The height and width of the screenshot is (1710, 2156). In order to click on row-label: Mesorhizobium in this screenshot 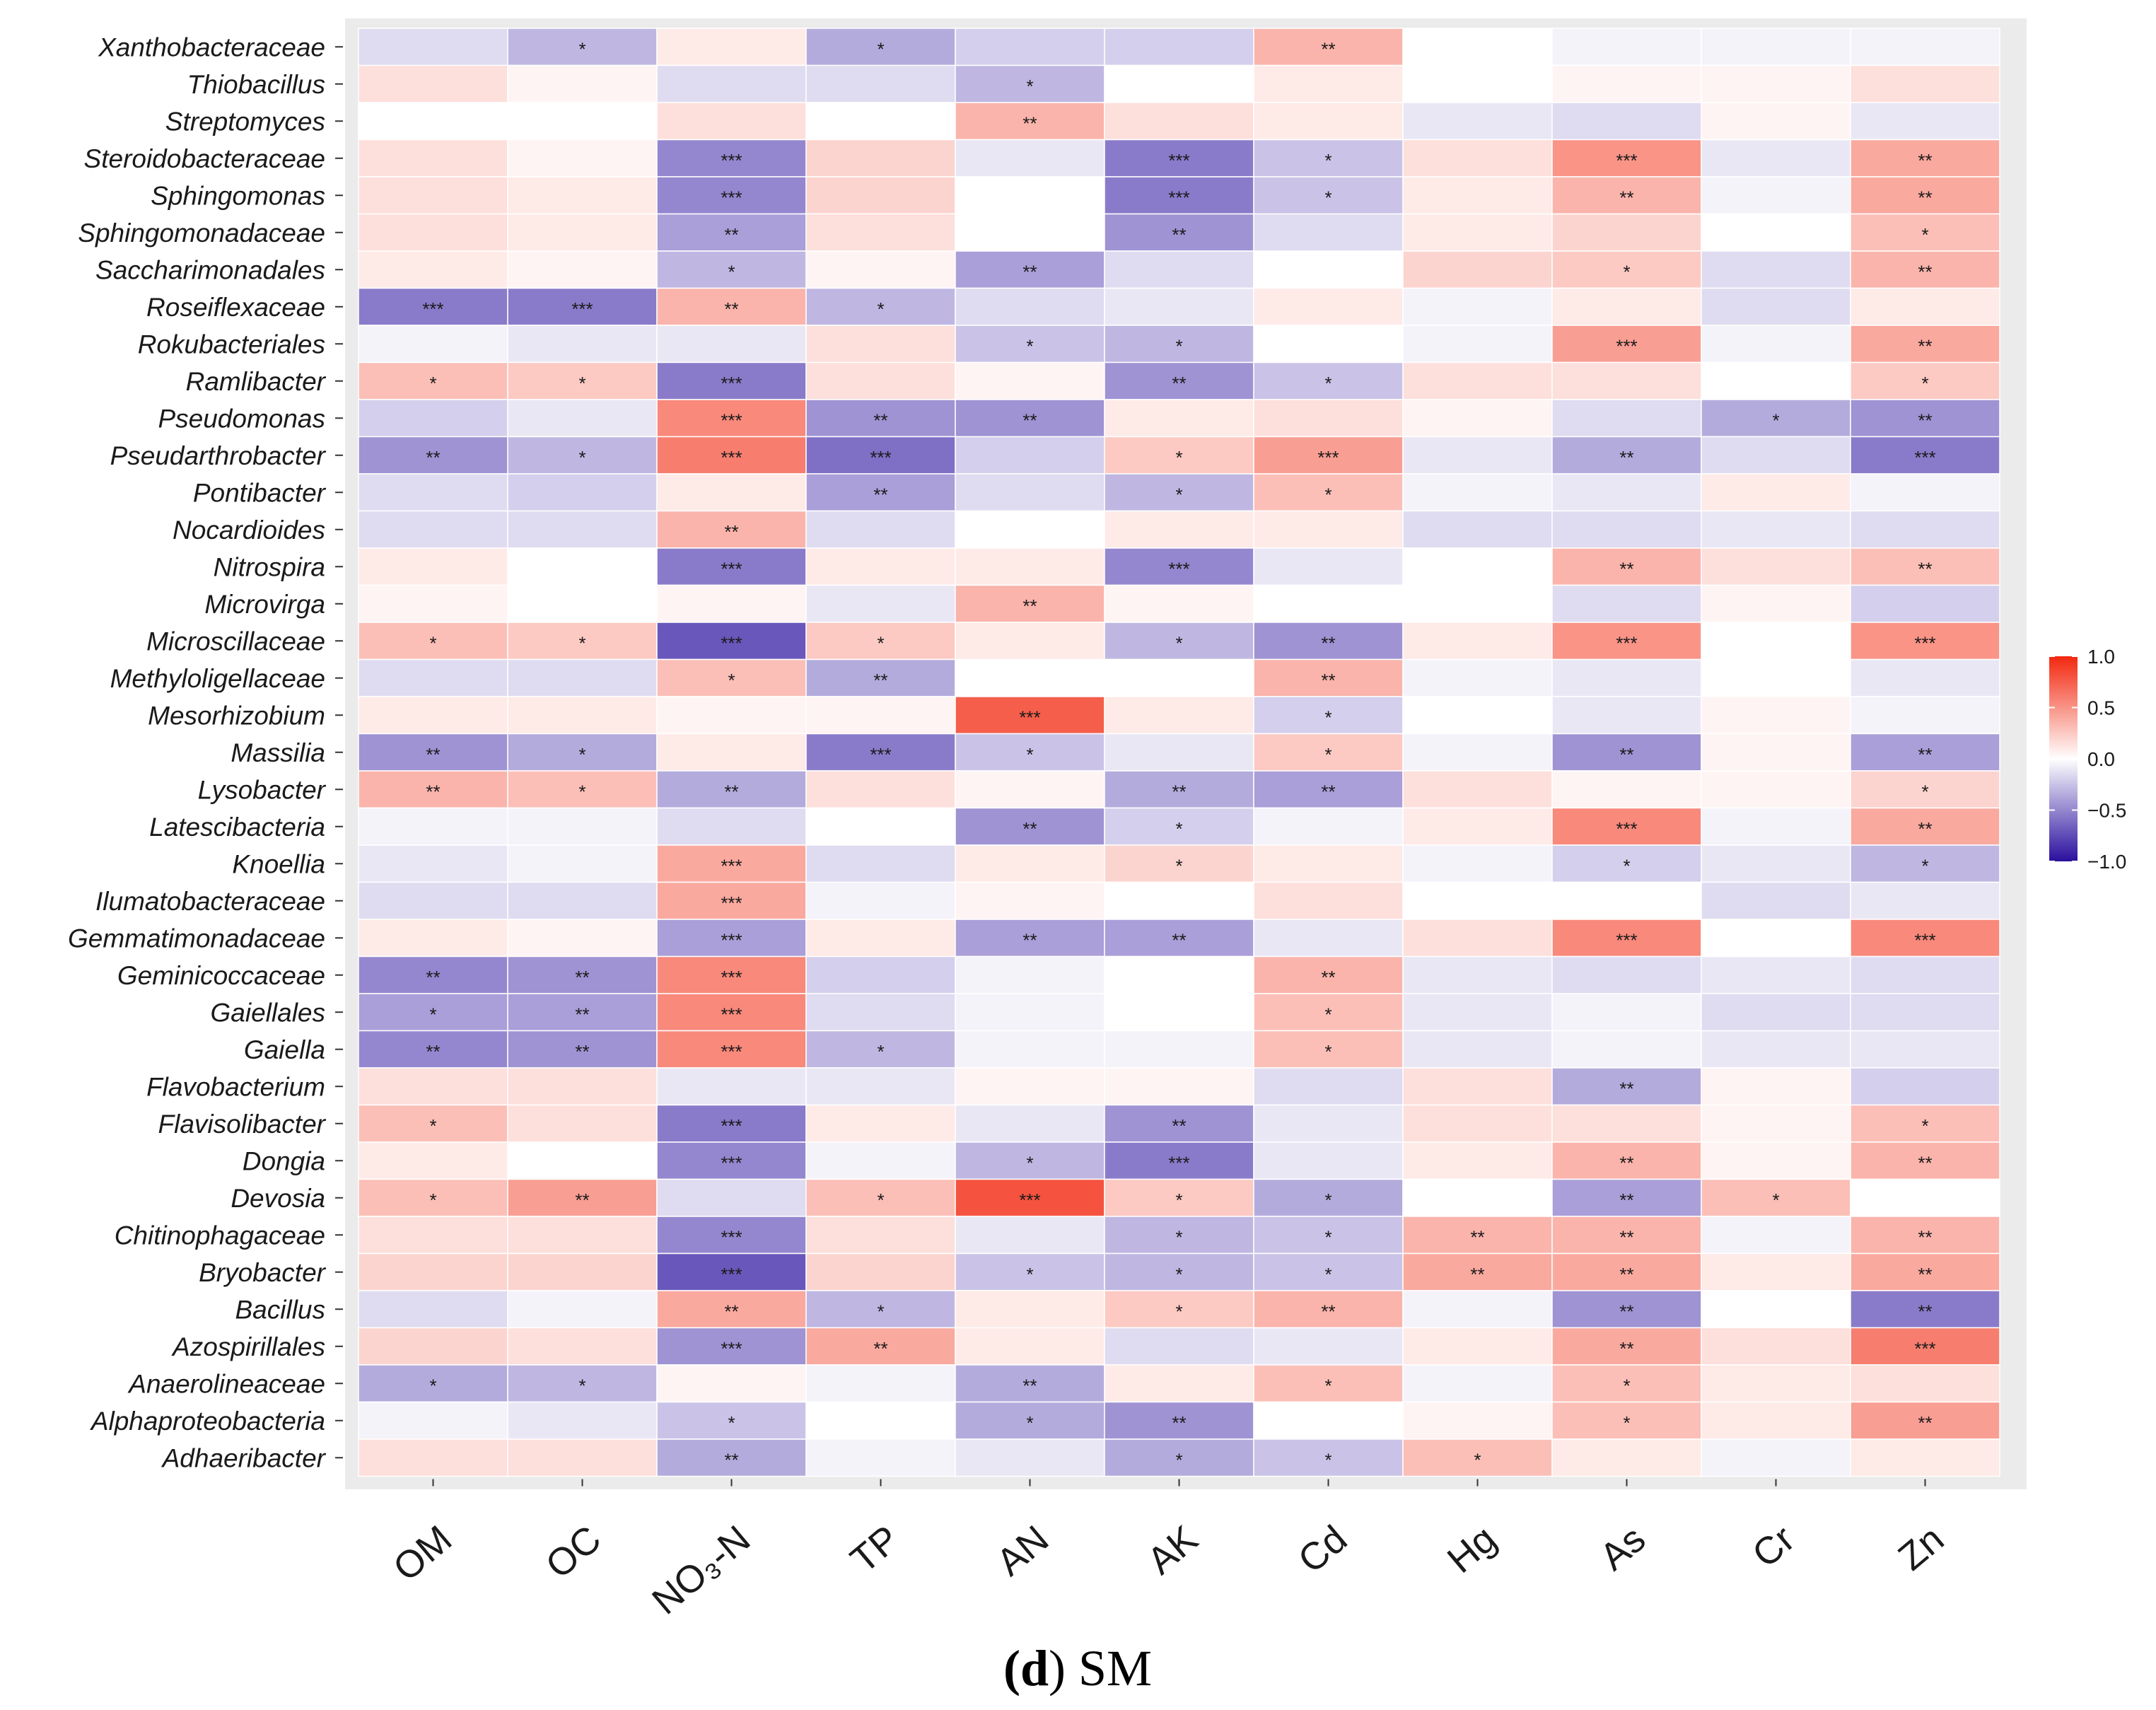, I will do `click(236, 715)`.